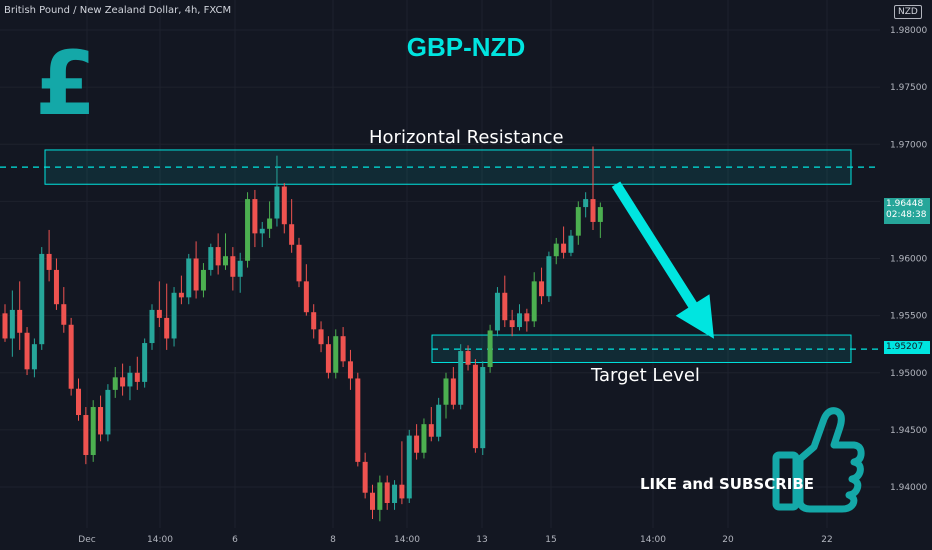  Describe the element at coordinates (550, 540) in the screenshot. I see `x-tick-label: 15` at that location.